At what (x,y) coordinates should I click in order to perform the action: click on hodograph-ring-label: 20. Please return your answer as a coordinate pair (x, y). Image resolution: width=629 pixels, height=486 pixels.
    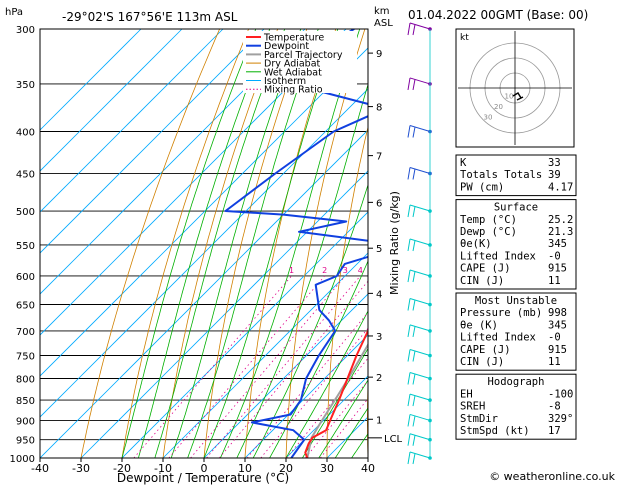
    Looking at the image, I should click on (498, 107).